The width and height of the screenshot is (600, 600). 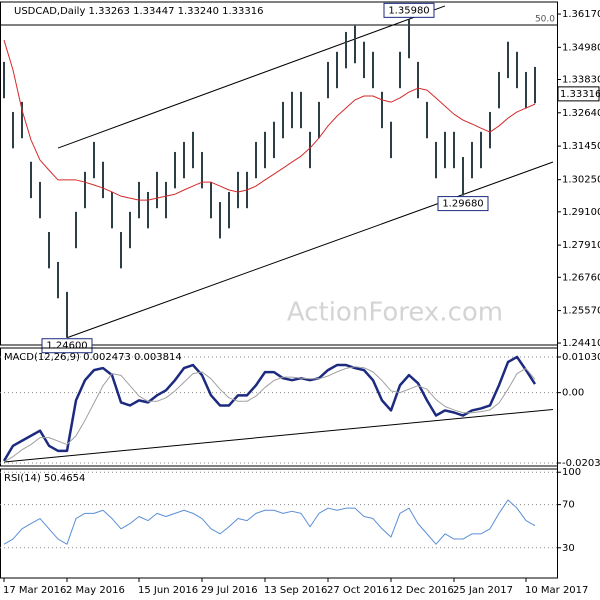 What do you see at coordinates (581, 47) in the screenshot?
I see `y-tick-label: 1.34980` at bounding box center [581, 47].